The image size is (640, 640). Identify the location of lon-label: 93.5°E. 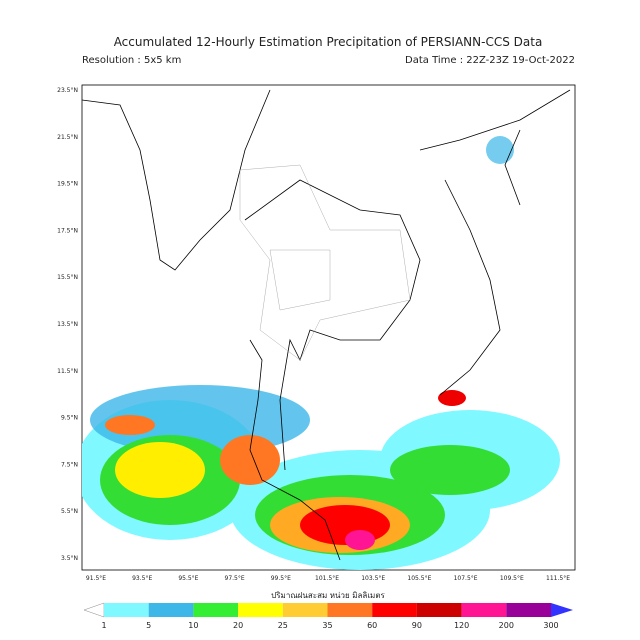
(142, 578).